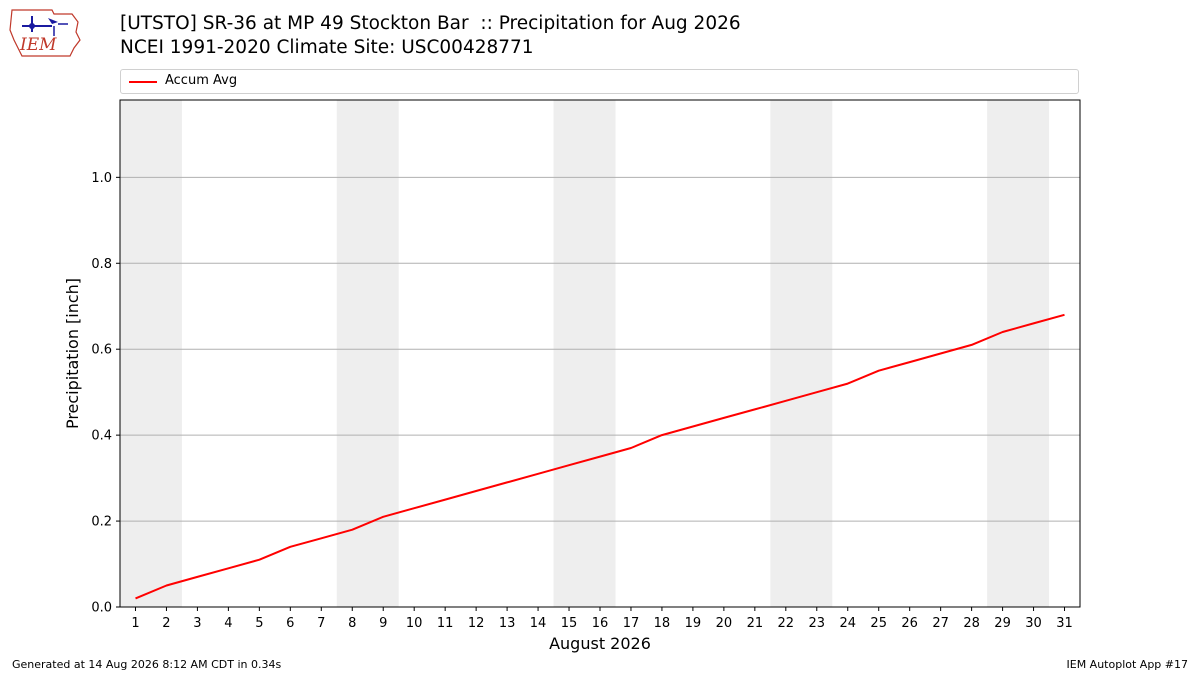  Describe the element at coordinates (693, 623) in the screenshot. I see `x-tick-label-19: 19` at that location.